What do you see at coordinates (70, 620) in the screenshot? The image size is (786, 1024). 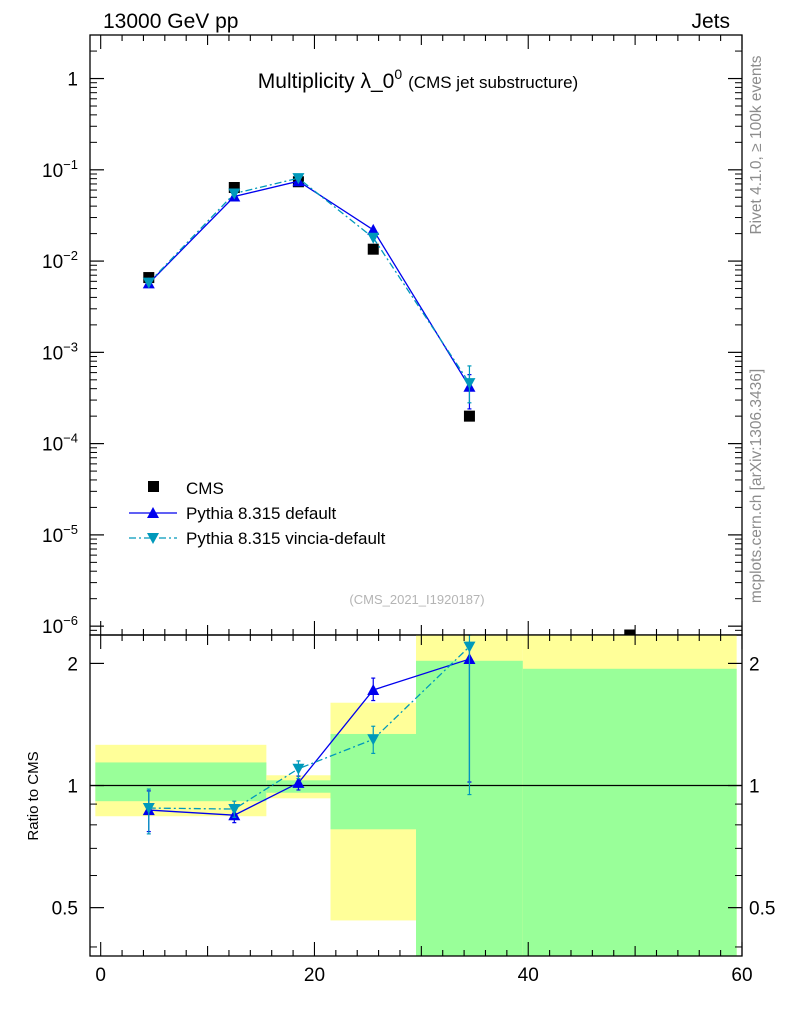 I see `main-y-tick-exponent: −6` at bounding box center [70, 620].